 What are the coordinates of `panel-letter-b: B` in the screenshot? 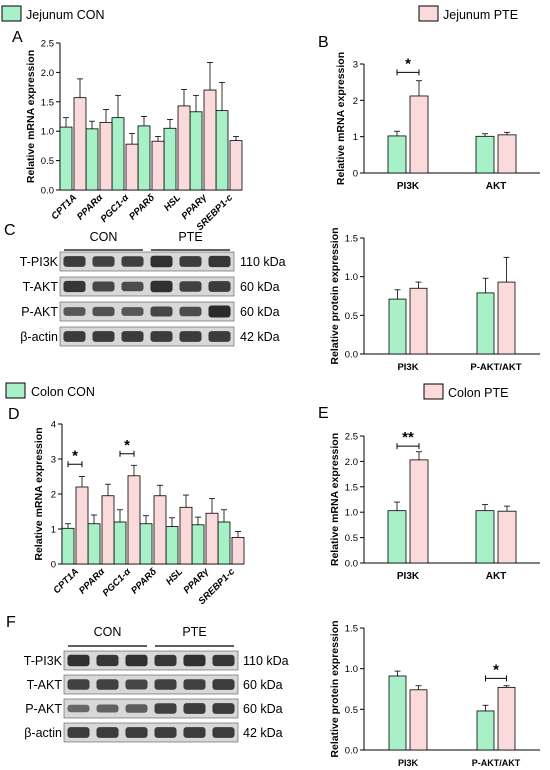 It's located at (323, 42).